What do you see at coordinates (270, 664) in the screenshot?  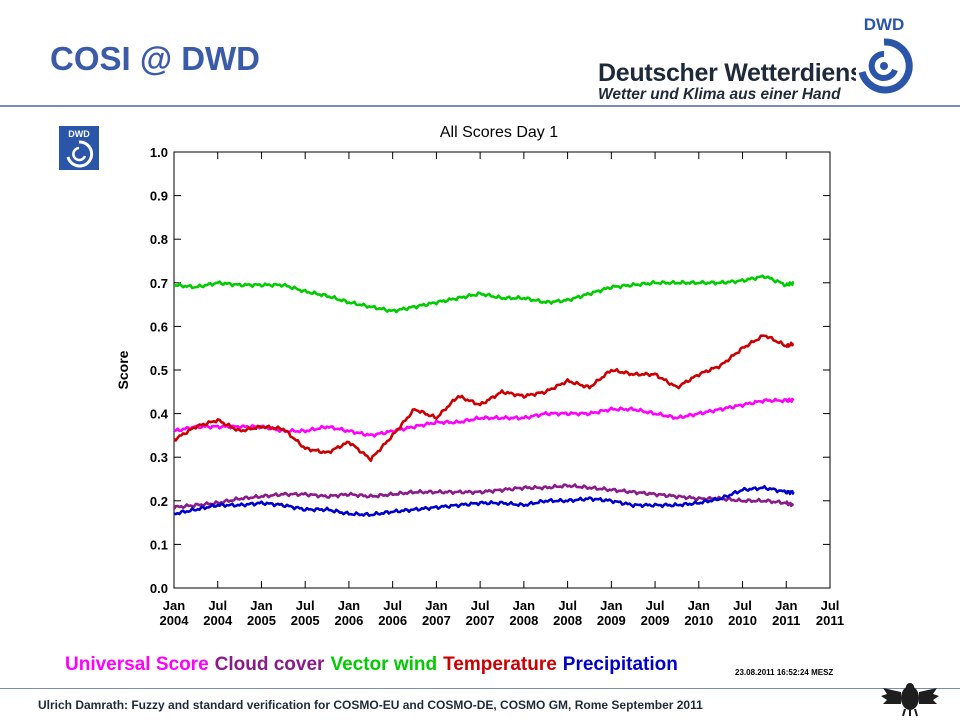 I see `legend-entry-cloud-cover: Cloud cover` at bounding box center [270, 664].